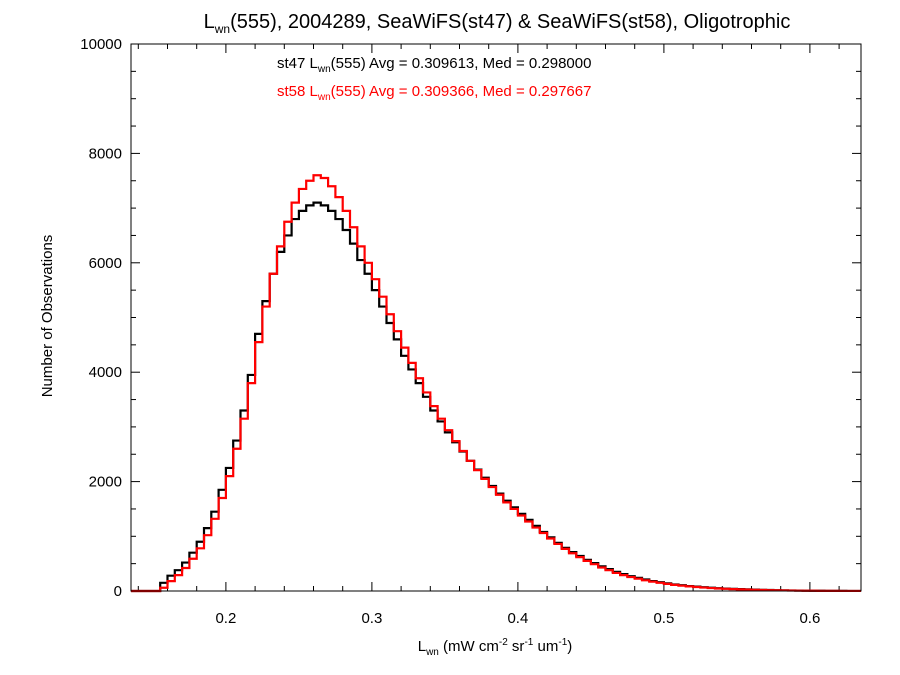 Image resolution: width=900 pixels, height=675 pixels. What do you see at coordinates (101, 44) in the screenshot?
I see `y-tick-label: 10000` at bounding box center [101, 44].